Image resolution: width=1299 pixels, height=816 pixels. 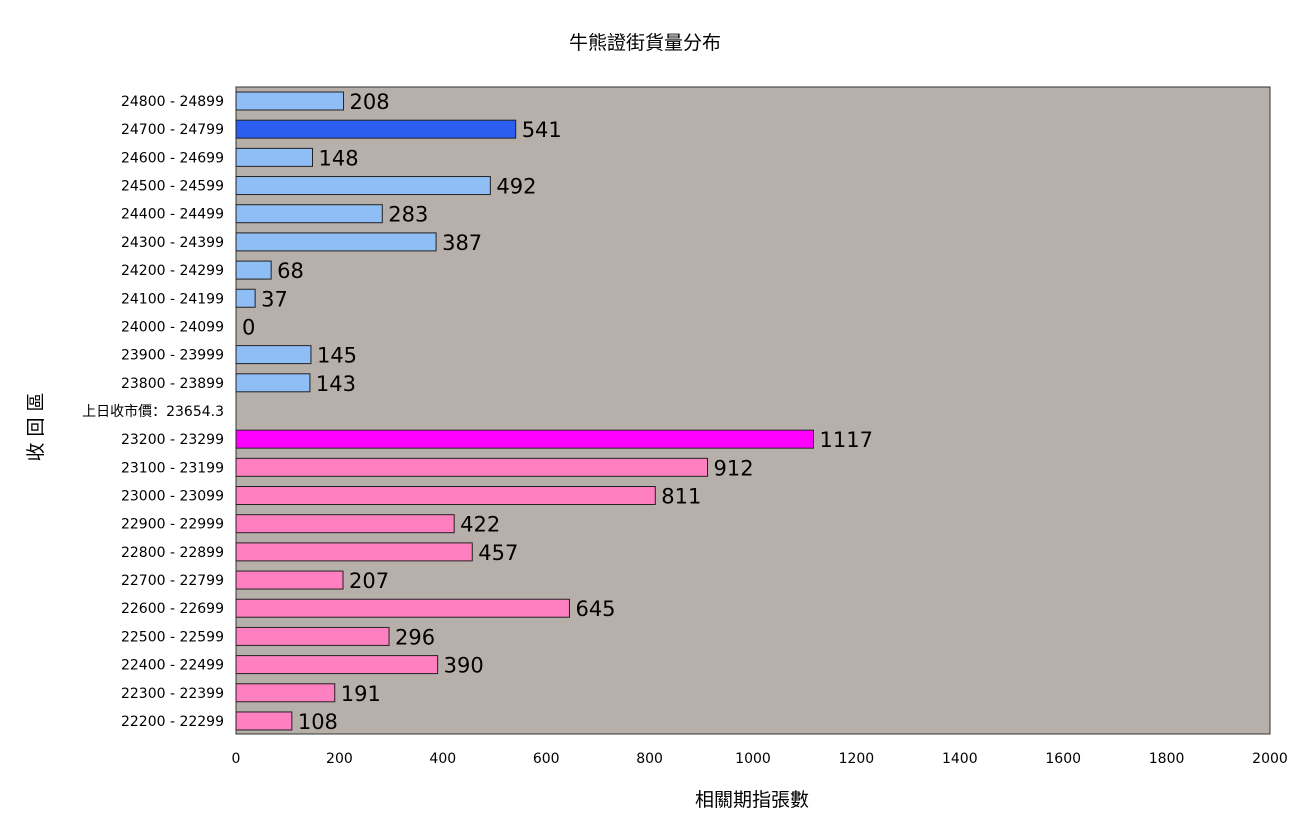 What do you see at coordinates (172, 440) in the screenshot?
I see `category-label: 23200 - 23299` at bounding box center [172, 440].